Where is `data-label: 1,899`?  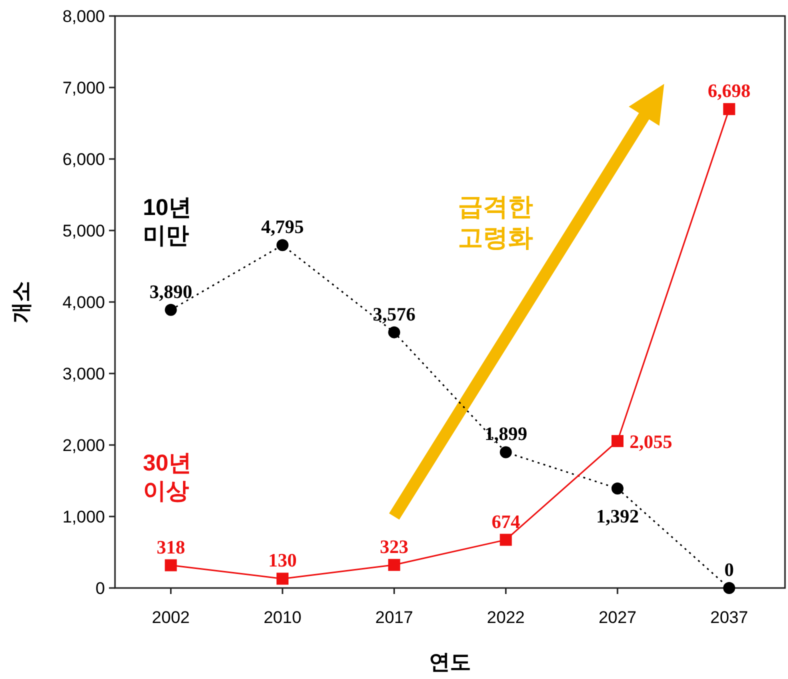
data-label: 1,899 is located at coordinates (506, 435).